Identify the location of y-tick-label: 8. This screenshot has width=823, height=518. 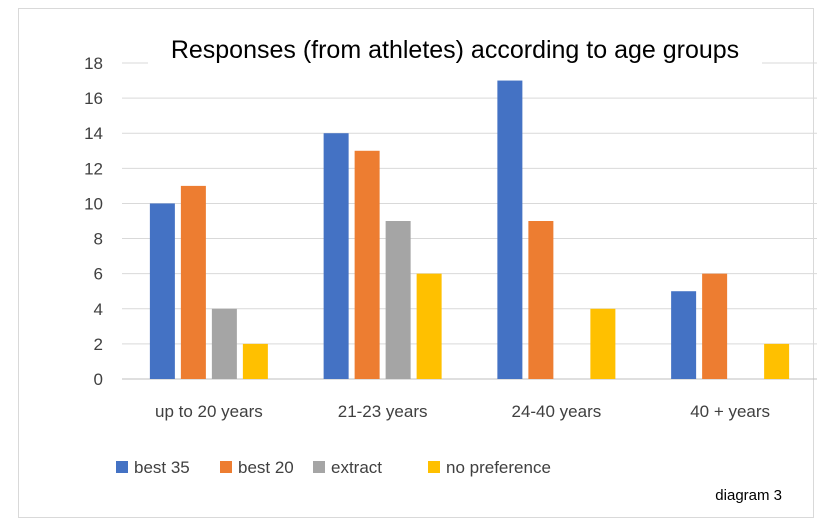
(98, 239).